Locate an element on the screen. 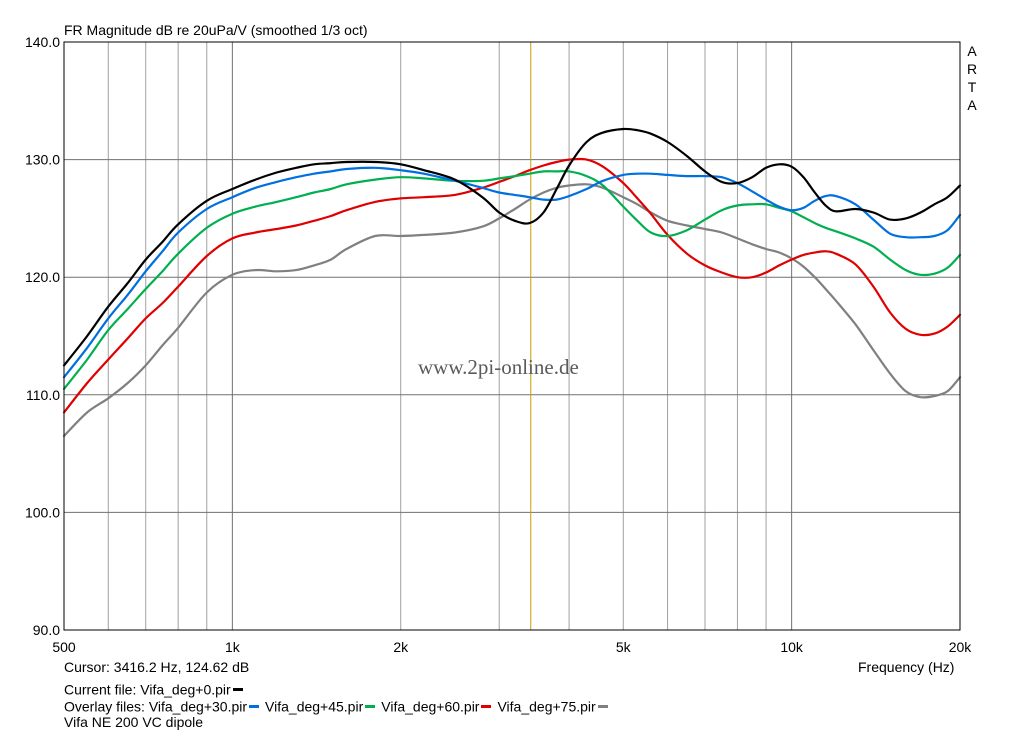  legend-entry-overlay: Vifa_deg+30.pir is located at coordinates (198, 706).